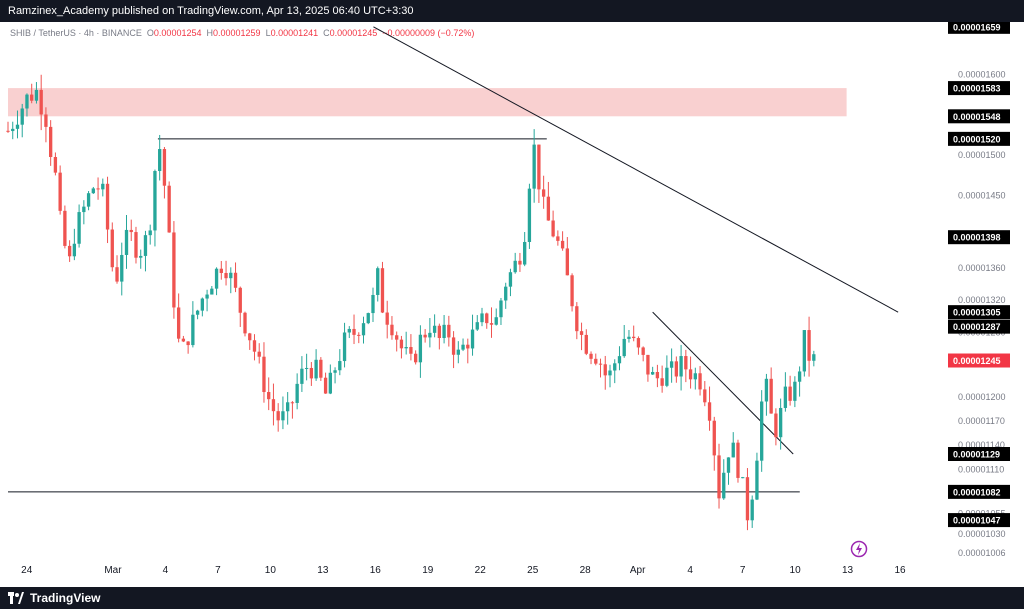  What do you see at coordinates (982, 155) in the screenshot?
I see `y-tick-label: 0.00001500` at bounding box center [982, 155].